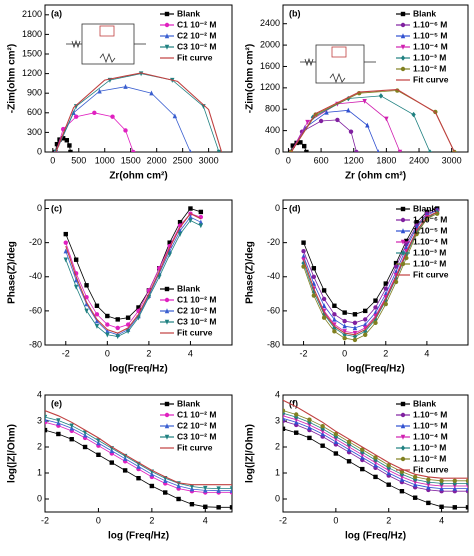 The height and width of the screenshot is (556, 474). I want to click on y-tick-label: 400, so click(272, 130).